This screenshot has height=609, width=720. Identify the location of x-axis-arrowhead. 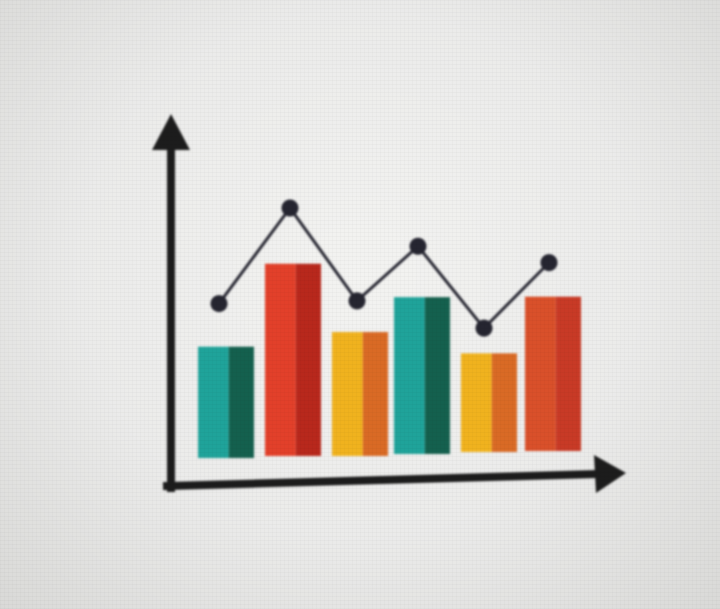
(610, 474).